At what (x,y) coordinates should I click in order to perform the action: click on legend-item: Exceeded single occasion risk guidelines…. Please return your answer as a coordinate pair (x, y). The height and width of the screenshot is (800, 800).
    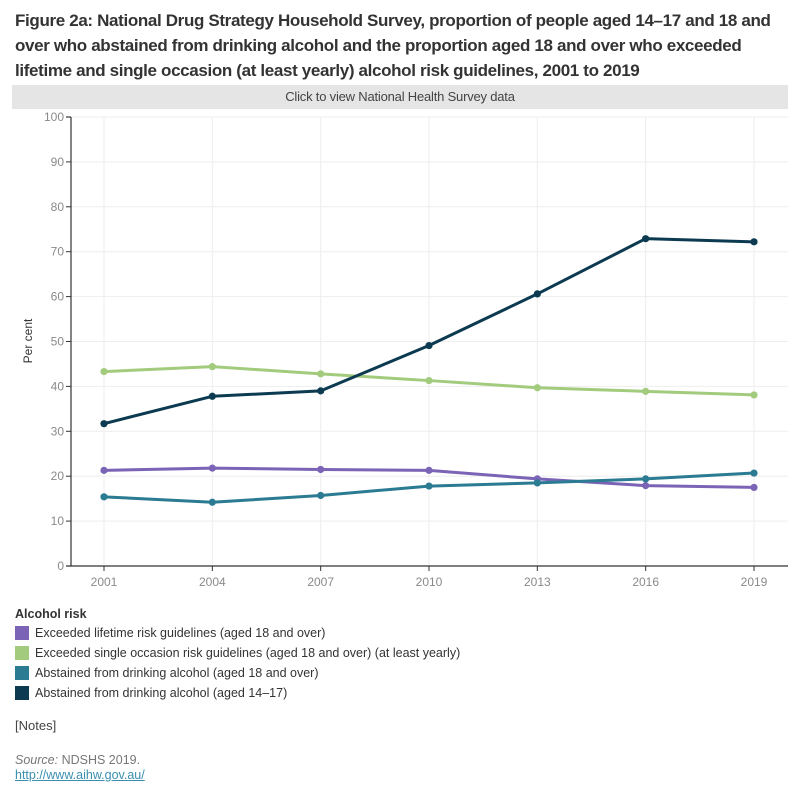
    Looking at the image, I should click on (237, 653).